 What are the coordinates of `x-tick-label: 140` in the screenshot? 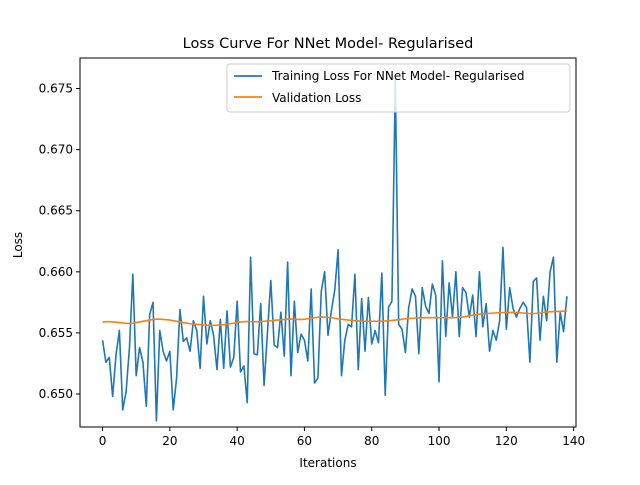 It's located at (573, 441).